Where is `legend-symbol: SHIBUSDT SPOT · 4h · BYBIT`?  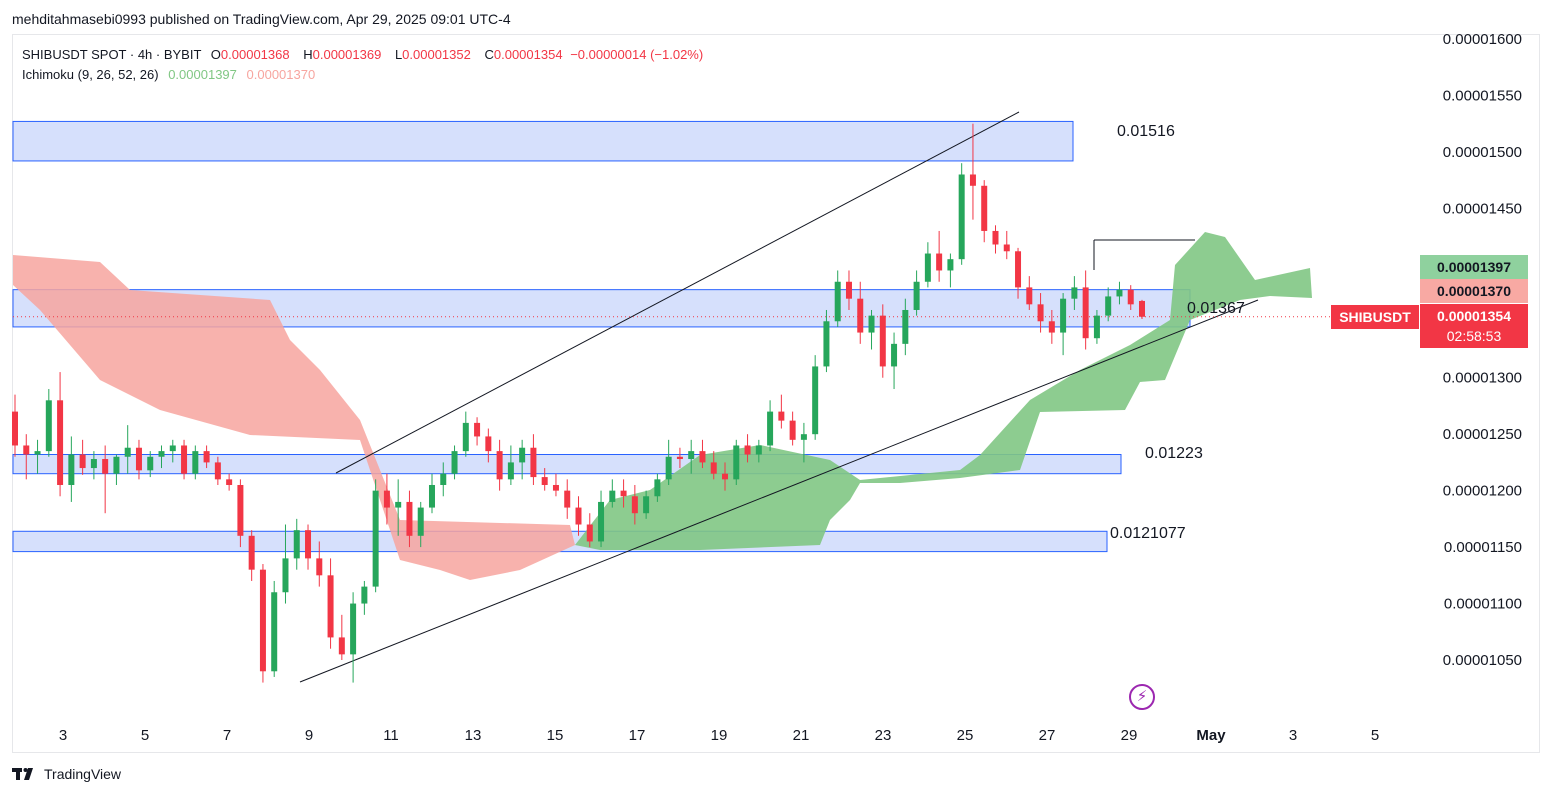
legend-symbol: SHIBUSDT SPOT · 4h · BYBIT is located at coordinates (112, 54).